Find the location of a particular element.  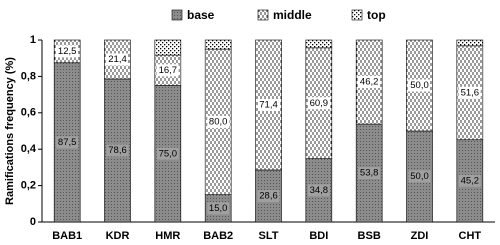

value-label: 78,6 is located at coordinates (117, 150).